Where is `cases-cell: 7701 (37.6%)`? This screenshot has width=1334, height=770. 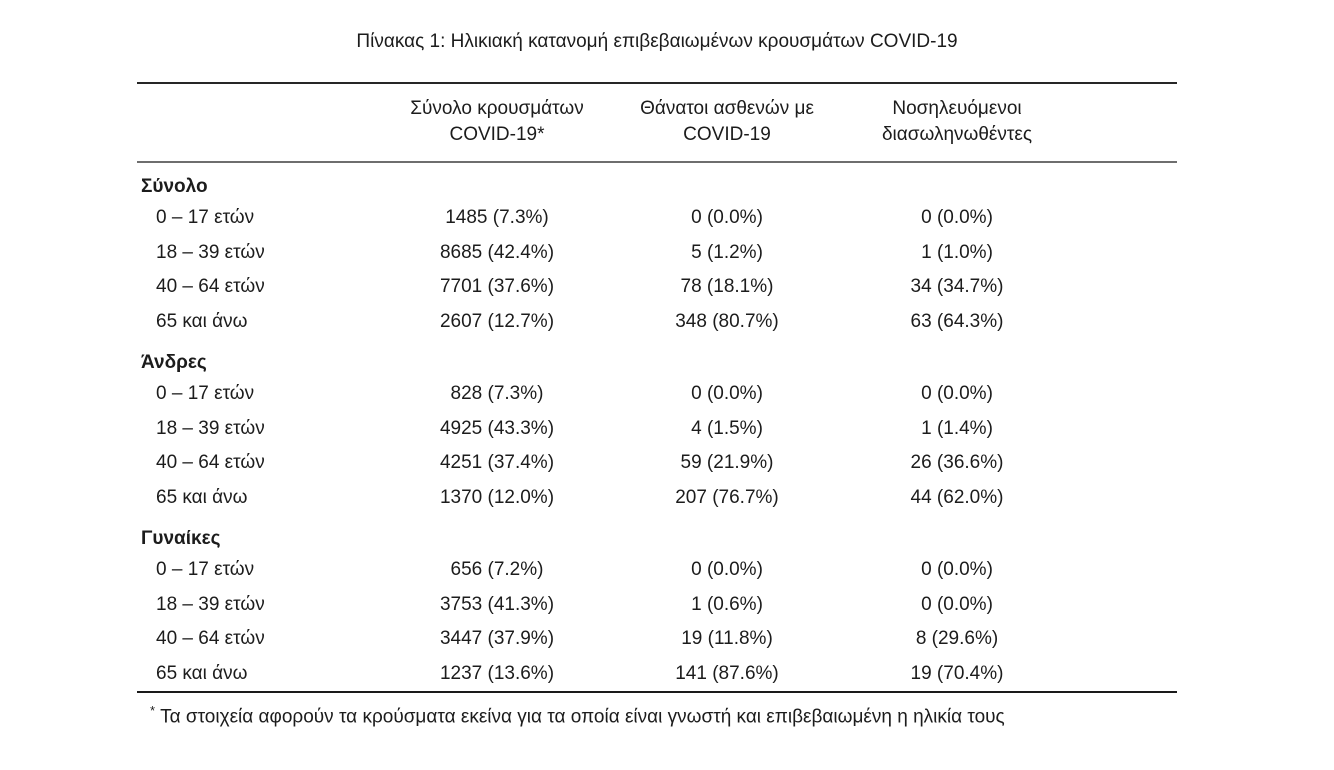
cases-cell: 7701 (37.6%) is located at coordinates (497, 287).